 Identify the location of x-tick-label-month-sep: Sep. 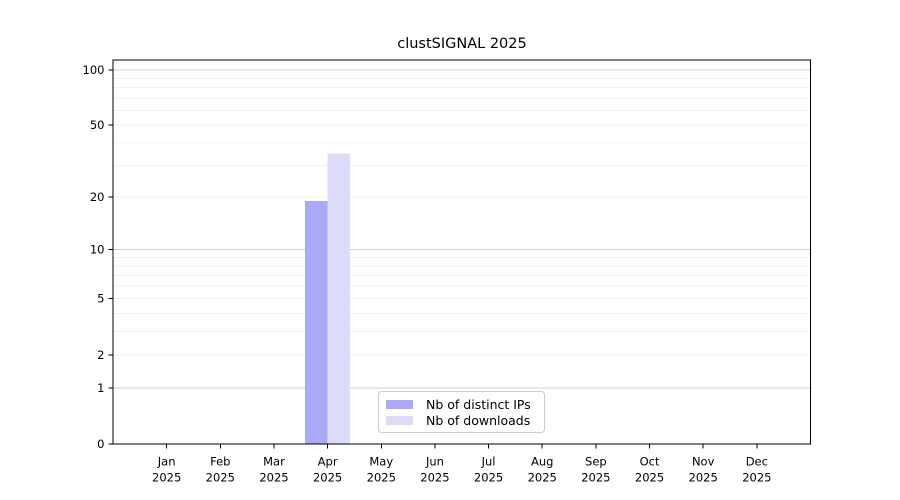
(596, 462).